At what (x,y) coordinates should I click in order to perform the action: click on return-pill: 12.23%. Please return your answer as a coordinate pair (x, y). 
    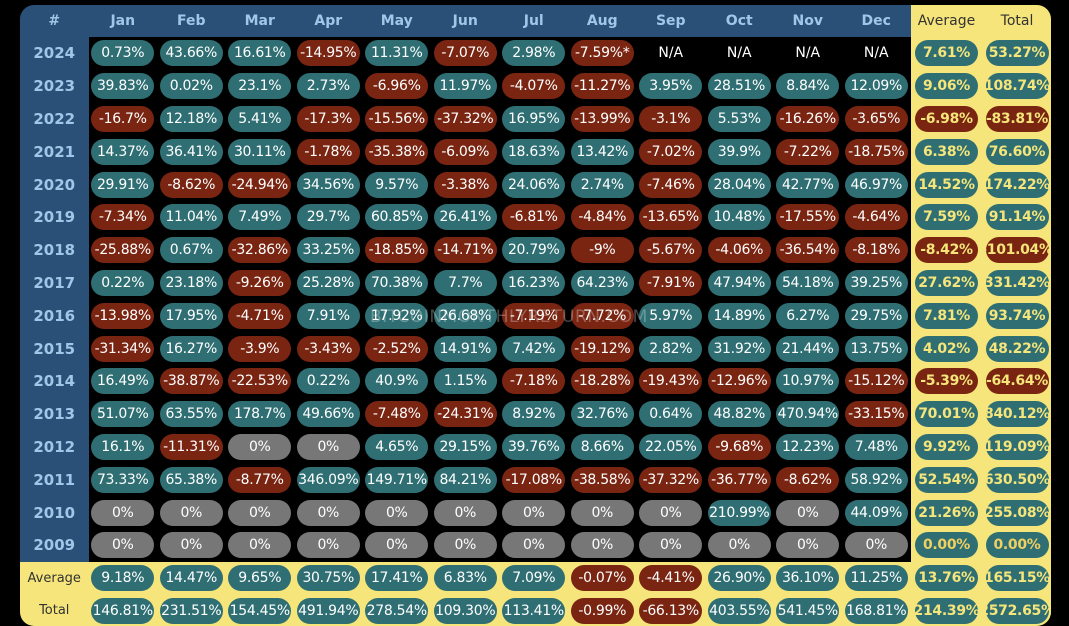
    Looking at the image, I should click on (808, 446).